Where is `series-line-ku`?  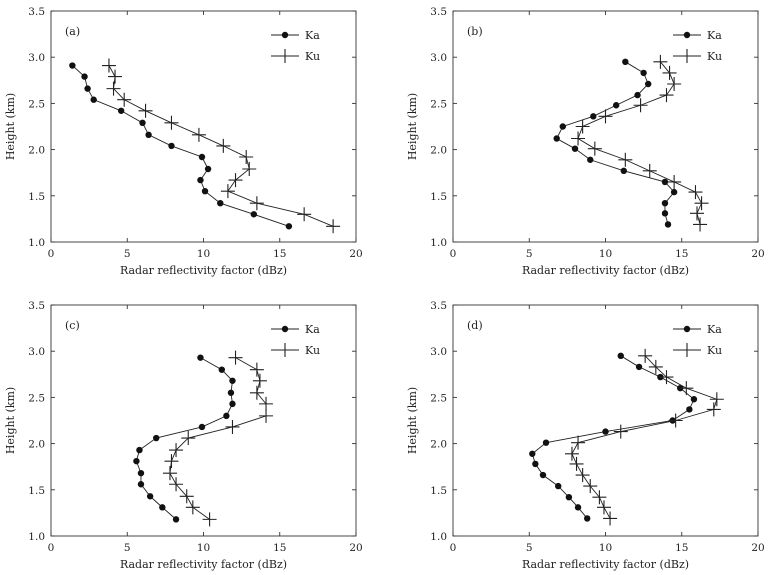 series-line-ku is located at coordinates (644, 437).